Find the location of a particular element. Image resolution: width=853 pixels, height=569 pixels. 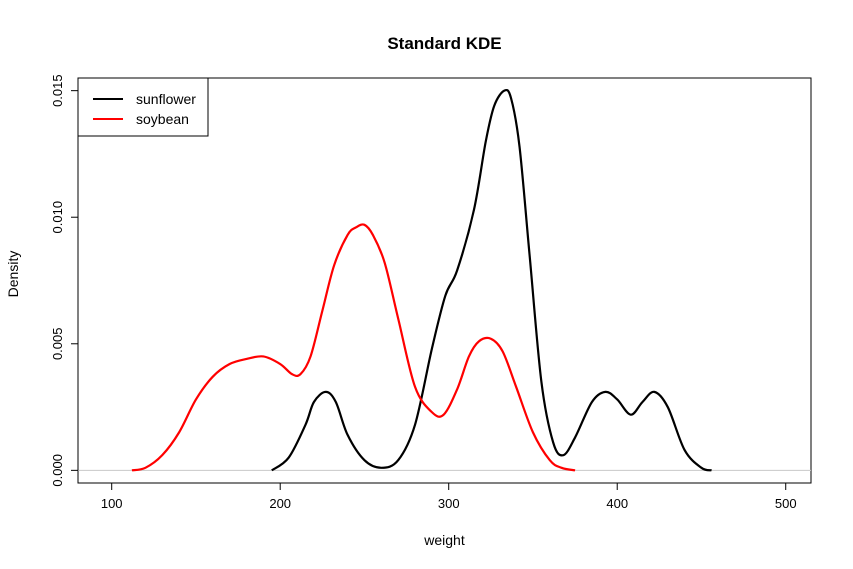

y-tick-label: 0.010 is located at coordinates (57, 217).